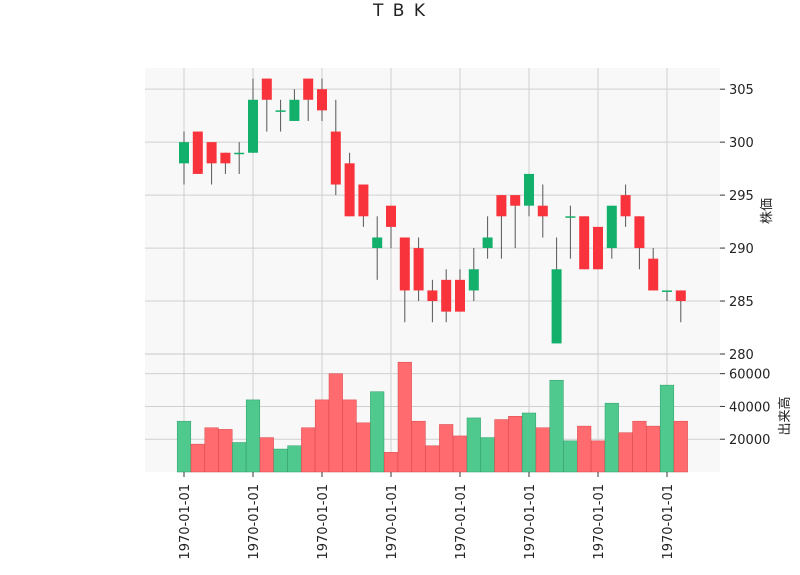 This screenshot has height=575, width=800. What do you see at coordinates (767, 211) in the screenshot?
I see `price-axis-label: 株価` at bounding box center [767, 211].